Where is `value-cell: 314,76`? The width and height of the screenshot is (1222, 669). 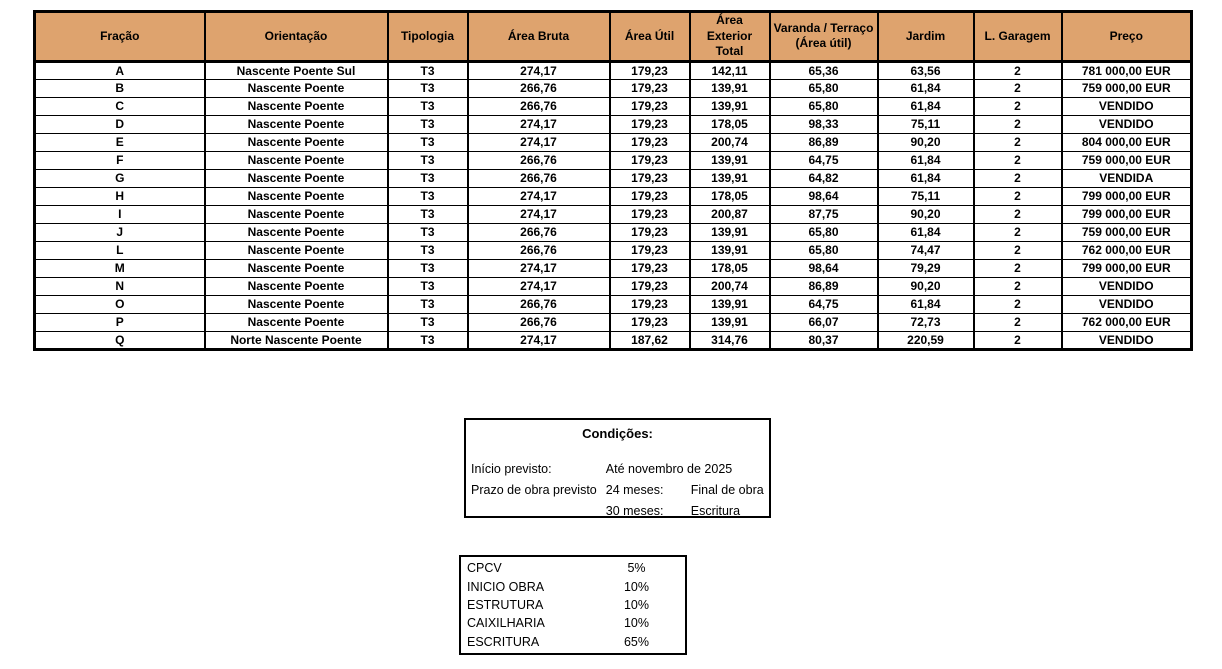 value-cell: 314,76 is located at coordinates (729, 340).